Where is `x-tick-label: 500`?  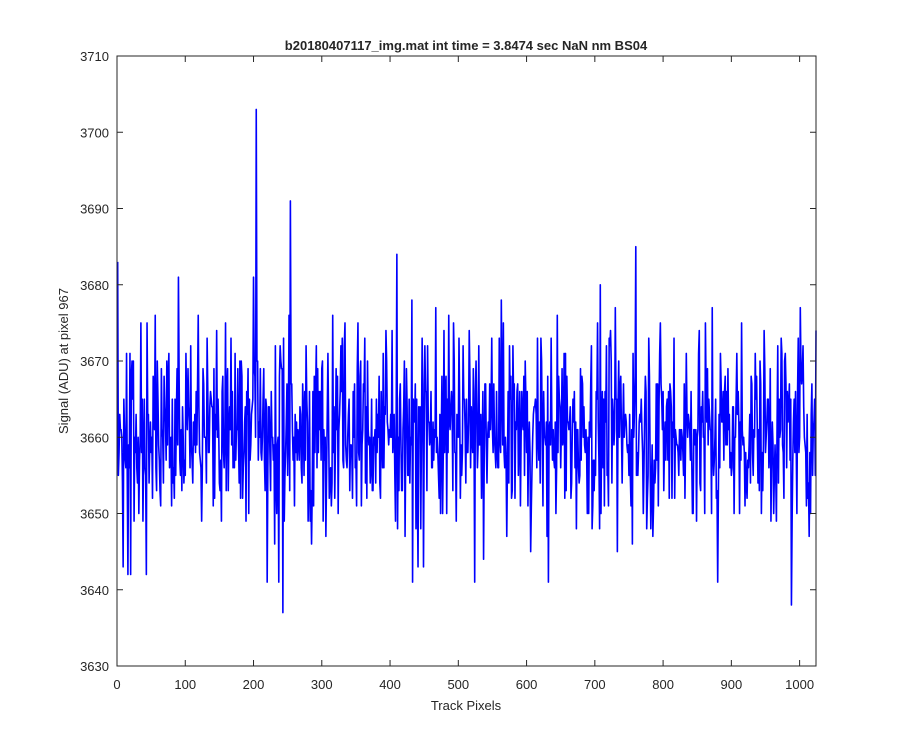
x-tick-label: 500 is located at coordinates (458, 684).